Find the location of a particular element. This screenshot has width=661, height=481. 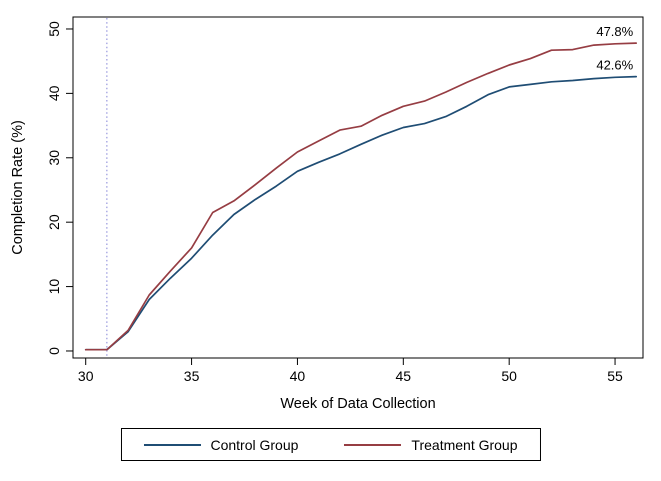

legend-item-treatment: Treatment Group is located at coordinates (431, 444).